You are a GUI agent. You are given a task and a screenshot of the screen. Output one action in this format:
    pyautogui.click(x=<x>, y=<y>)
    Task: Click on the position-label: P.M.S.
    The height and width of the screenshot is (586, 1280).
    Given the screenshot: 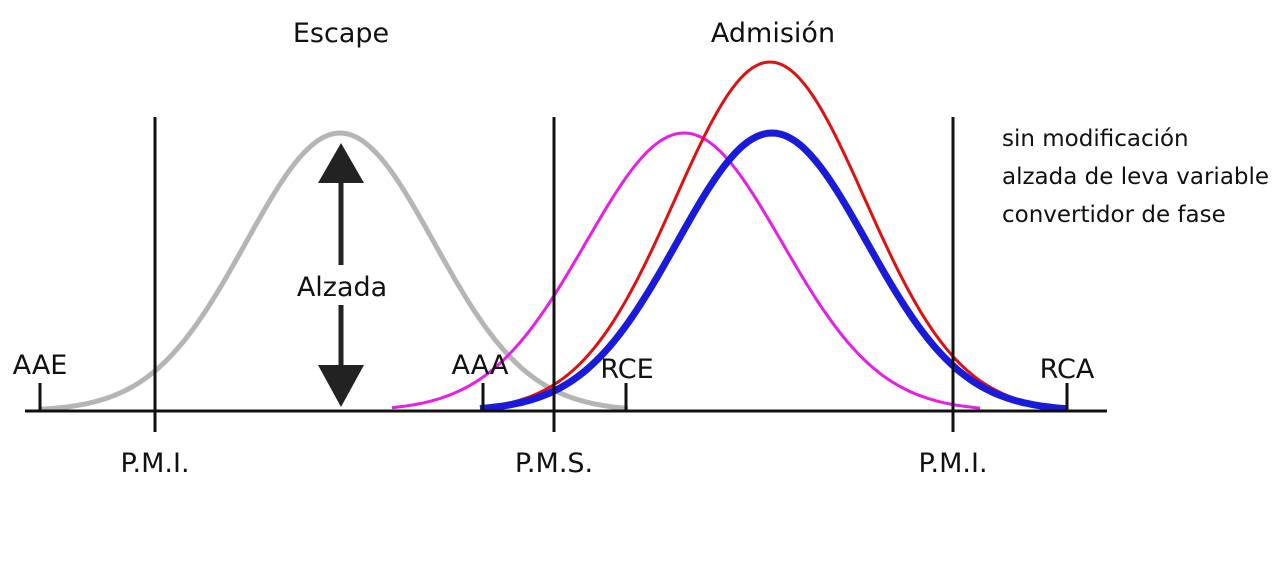 What is the action you would take?
    pyautogui.click(x=554, y=463)
    